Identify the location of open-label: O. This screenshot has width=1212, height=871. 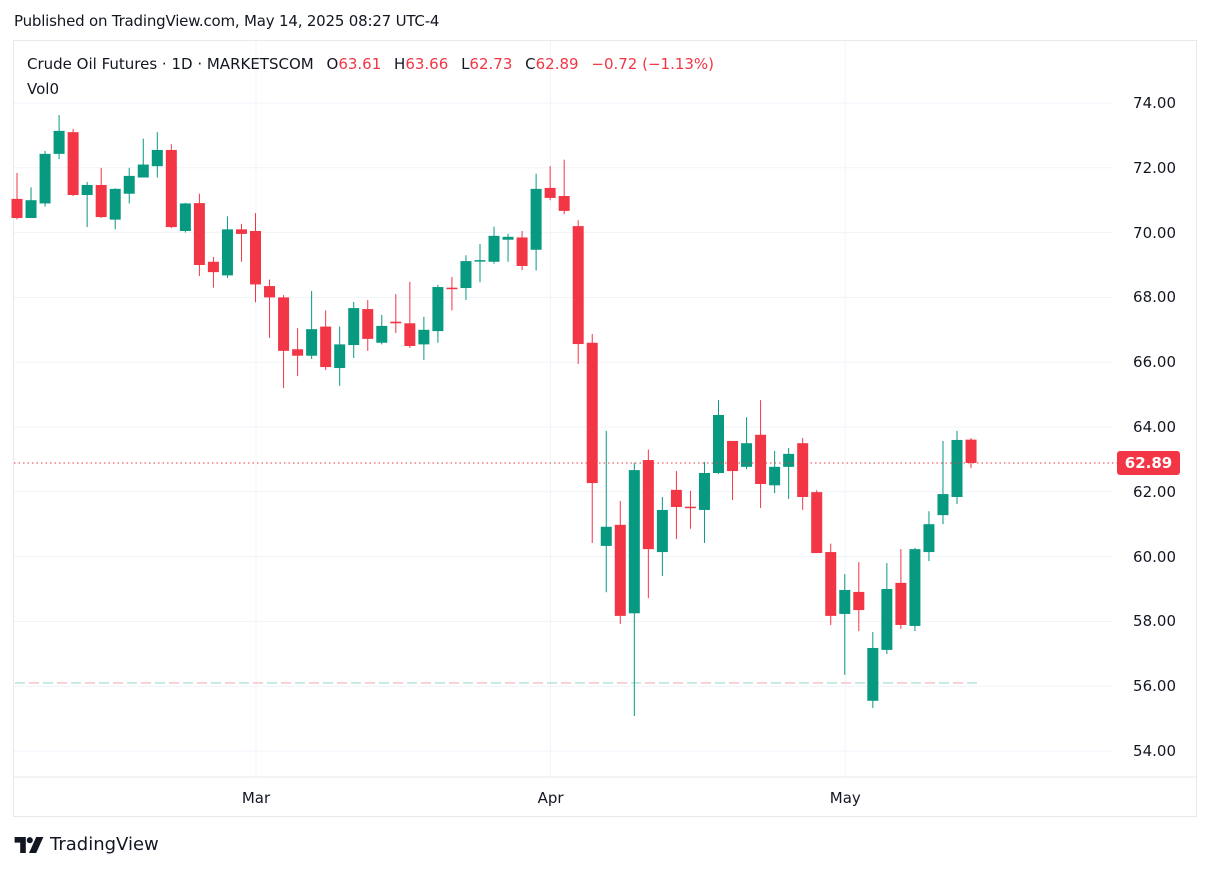
(332, 64).